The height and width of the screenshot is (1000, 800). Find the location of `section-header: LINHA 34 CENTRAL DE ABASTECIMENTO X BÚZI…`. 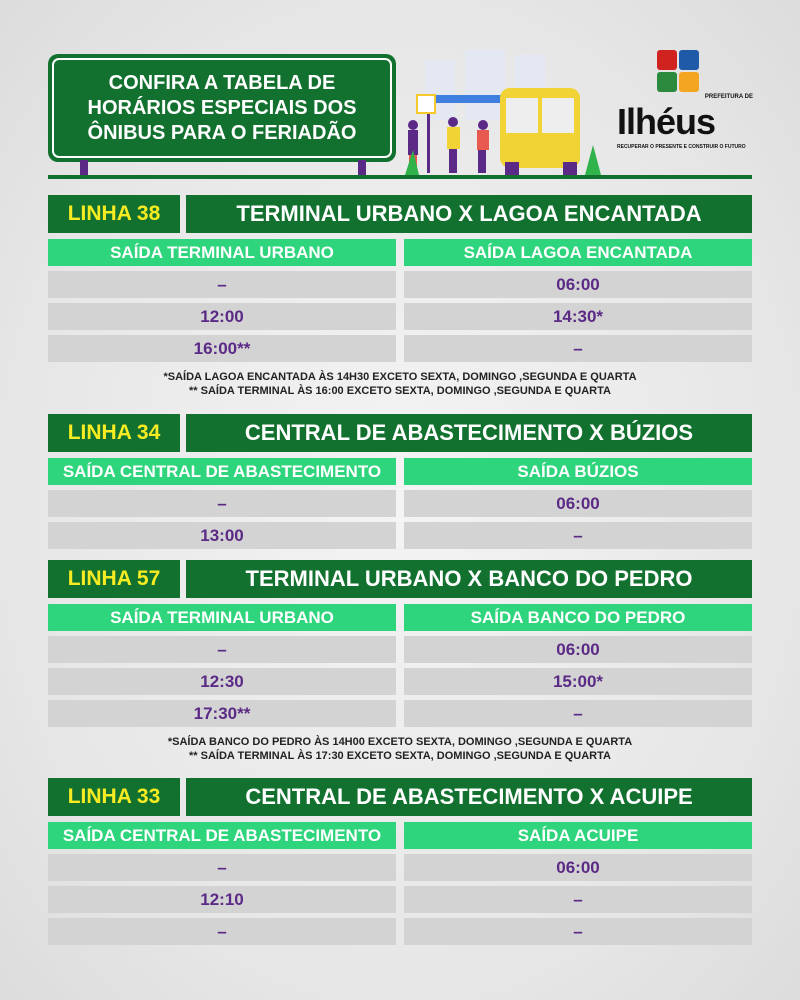

section-header: LINHA 34 CENTRAL DE ABASTECIMENTO X BÚZI… is located at coordinates (400, 433).